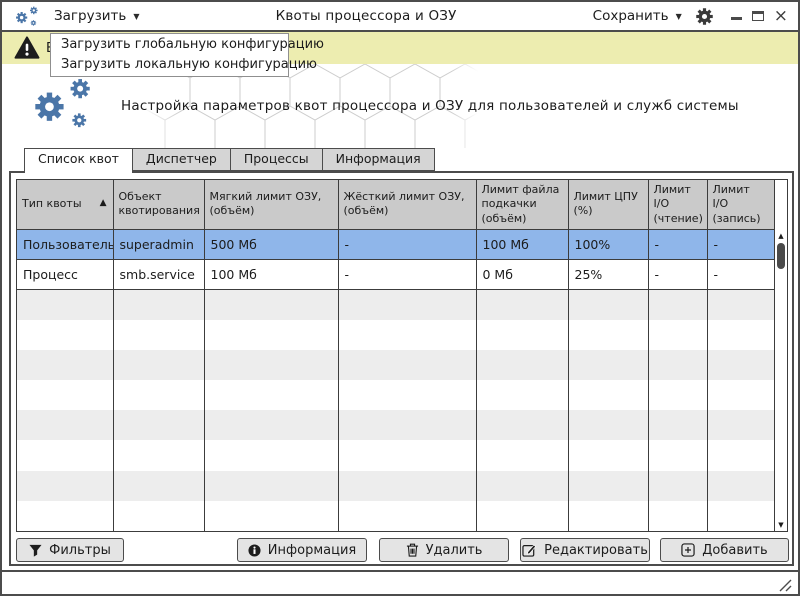 The image size is (800, 596). I want to click on add-button: Добавить, so click(724, 550).